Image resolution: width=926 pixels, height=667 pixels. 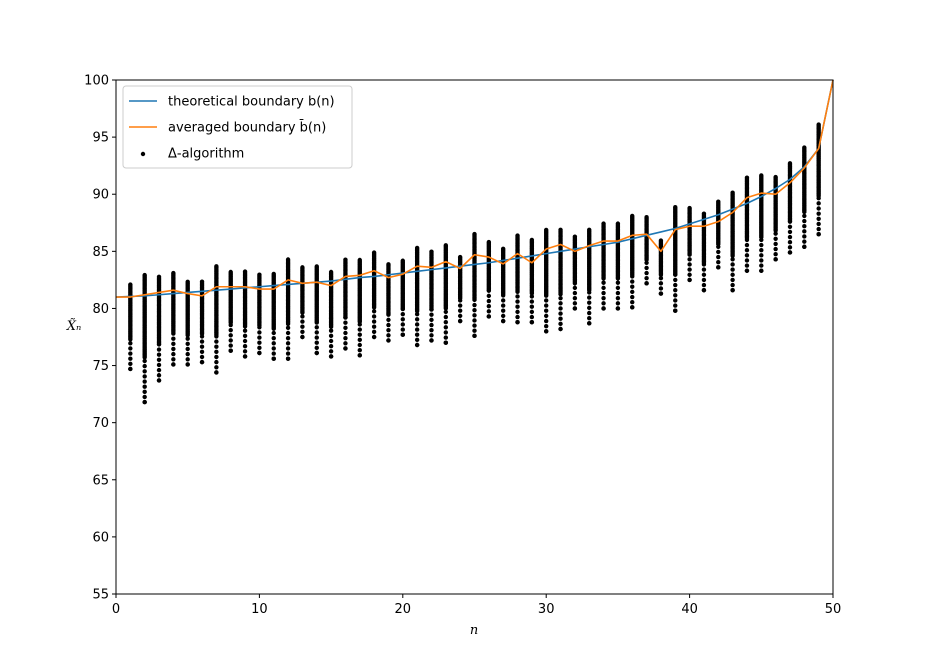 I want to click on legend-swatch-dot, so click(x=143, y=154).